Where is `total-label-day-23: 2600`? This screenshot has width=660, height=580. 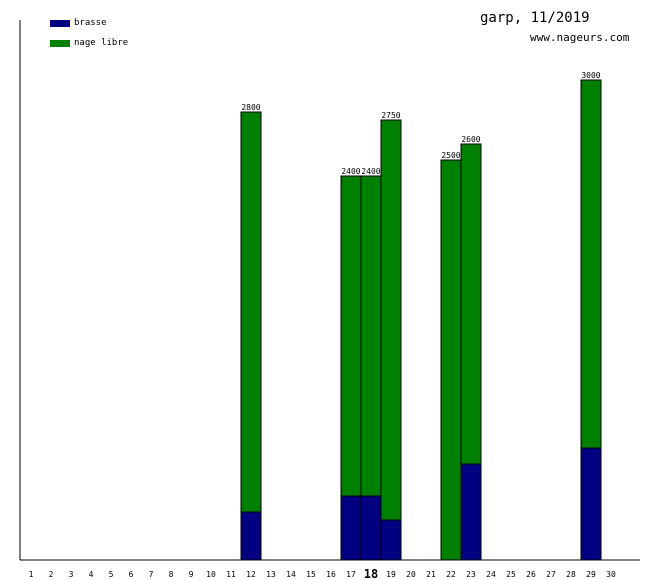 total-label-day-23: 2600 is located at coordinates (470, 139).